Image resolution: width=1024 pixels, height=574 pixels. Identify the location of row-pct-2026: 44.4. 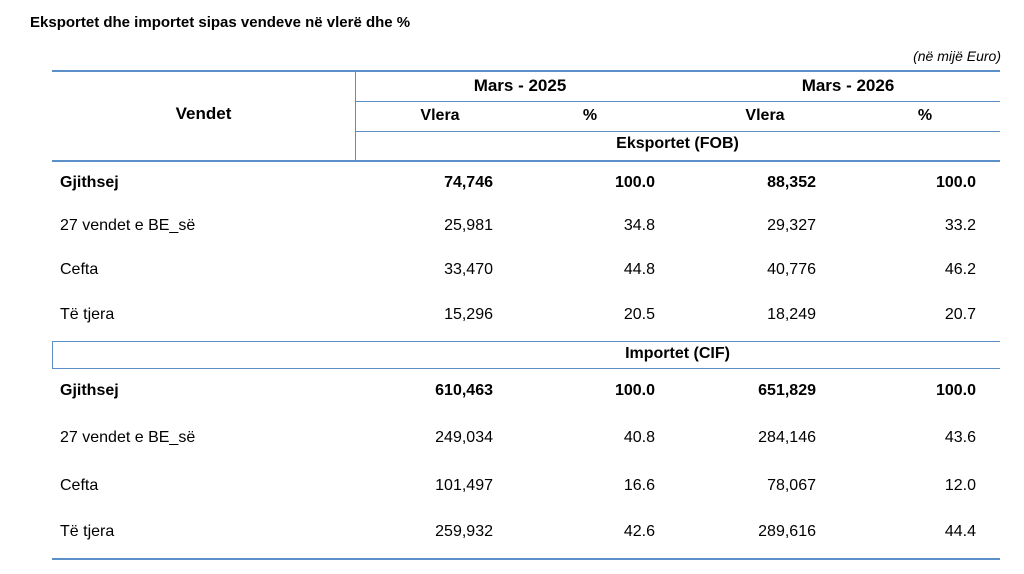
(960, 531).